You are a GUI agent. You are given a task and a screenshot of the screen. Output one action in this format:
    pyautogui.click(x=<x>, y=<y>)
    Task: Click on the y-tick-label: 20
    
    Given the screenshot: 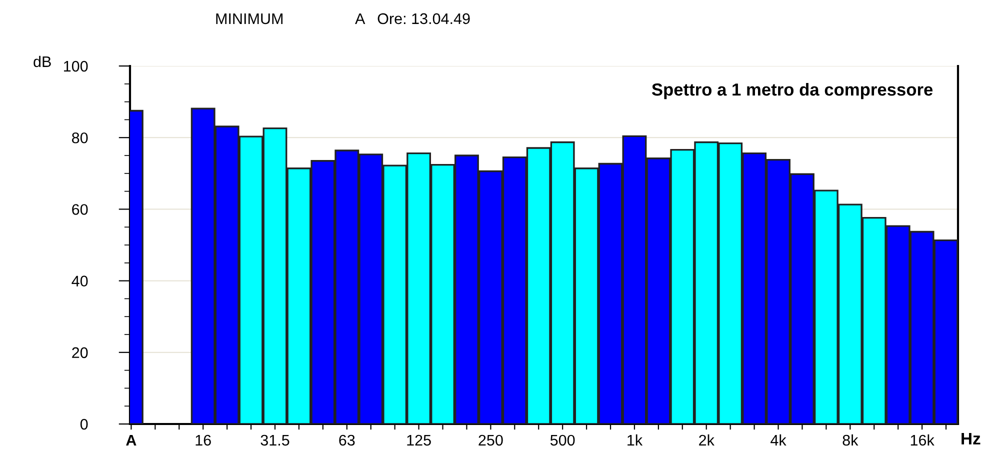 What is the action you would take?
    pyautogui.click(x=80, y=352)
    